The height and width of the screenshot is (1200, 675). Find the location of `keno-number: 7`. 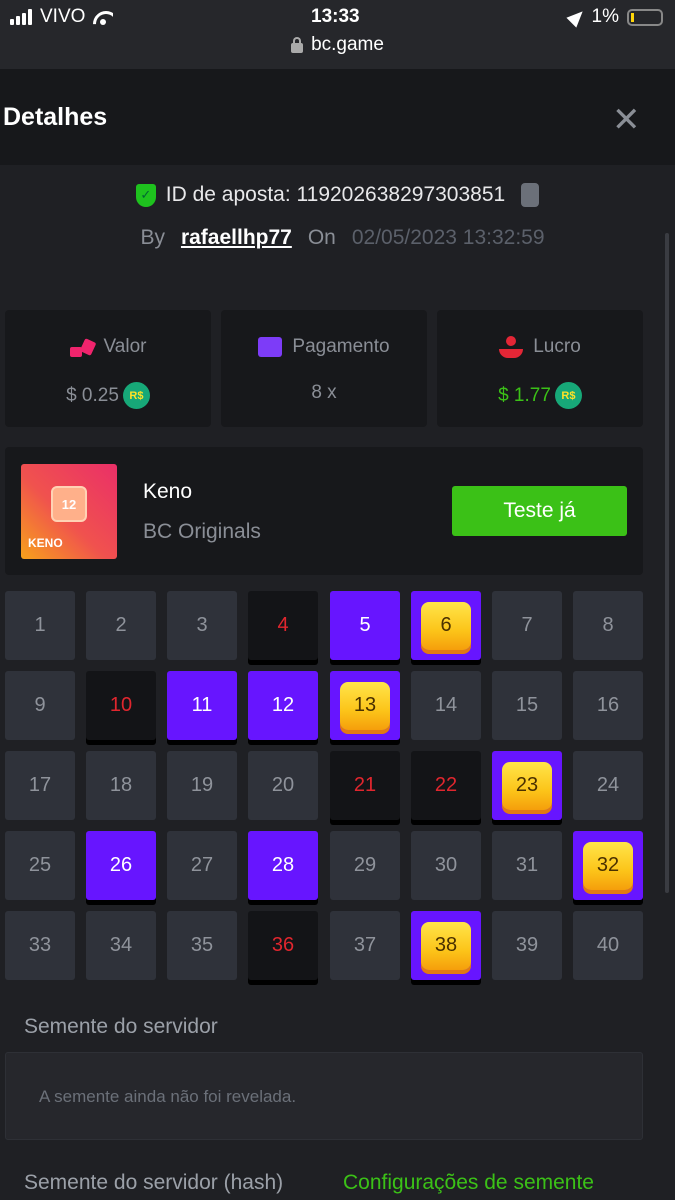

keno-number: 7 is located at coordinates (527, 625).